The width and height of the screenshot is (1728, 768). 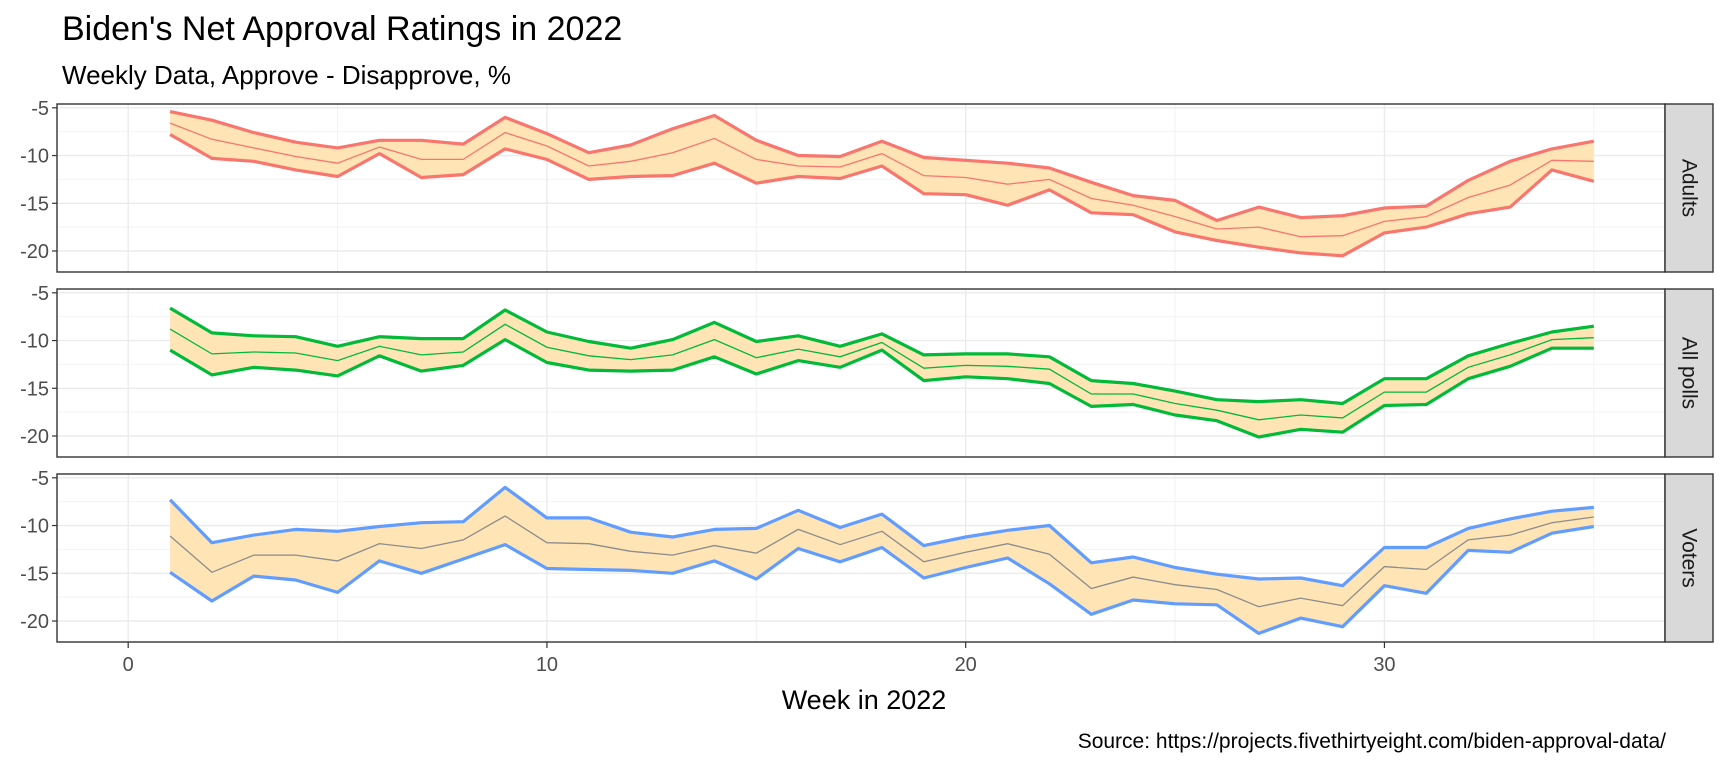 What do you see at coordinates (286, 75) in the screenshot?
I see `chart-subtitle: Weekly Data, Approve - Disapprove, %` at bounding box center [286, 75].